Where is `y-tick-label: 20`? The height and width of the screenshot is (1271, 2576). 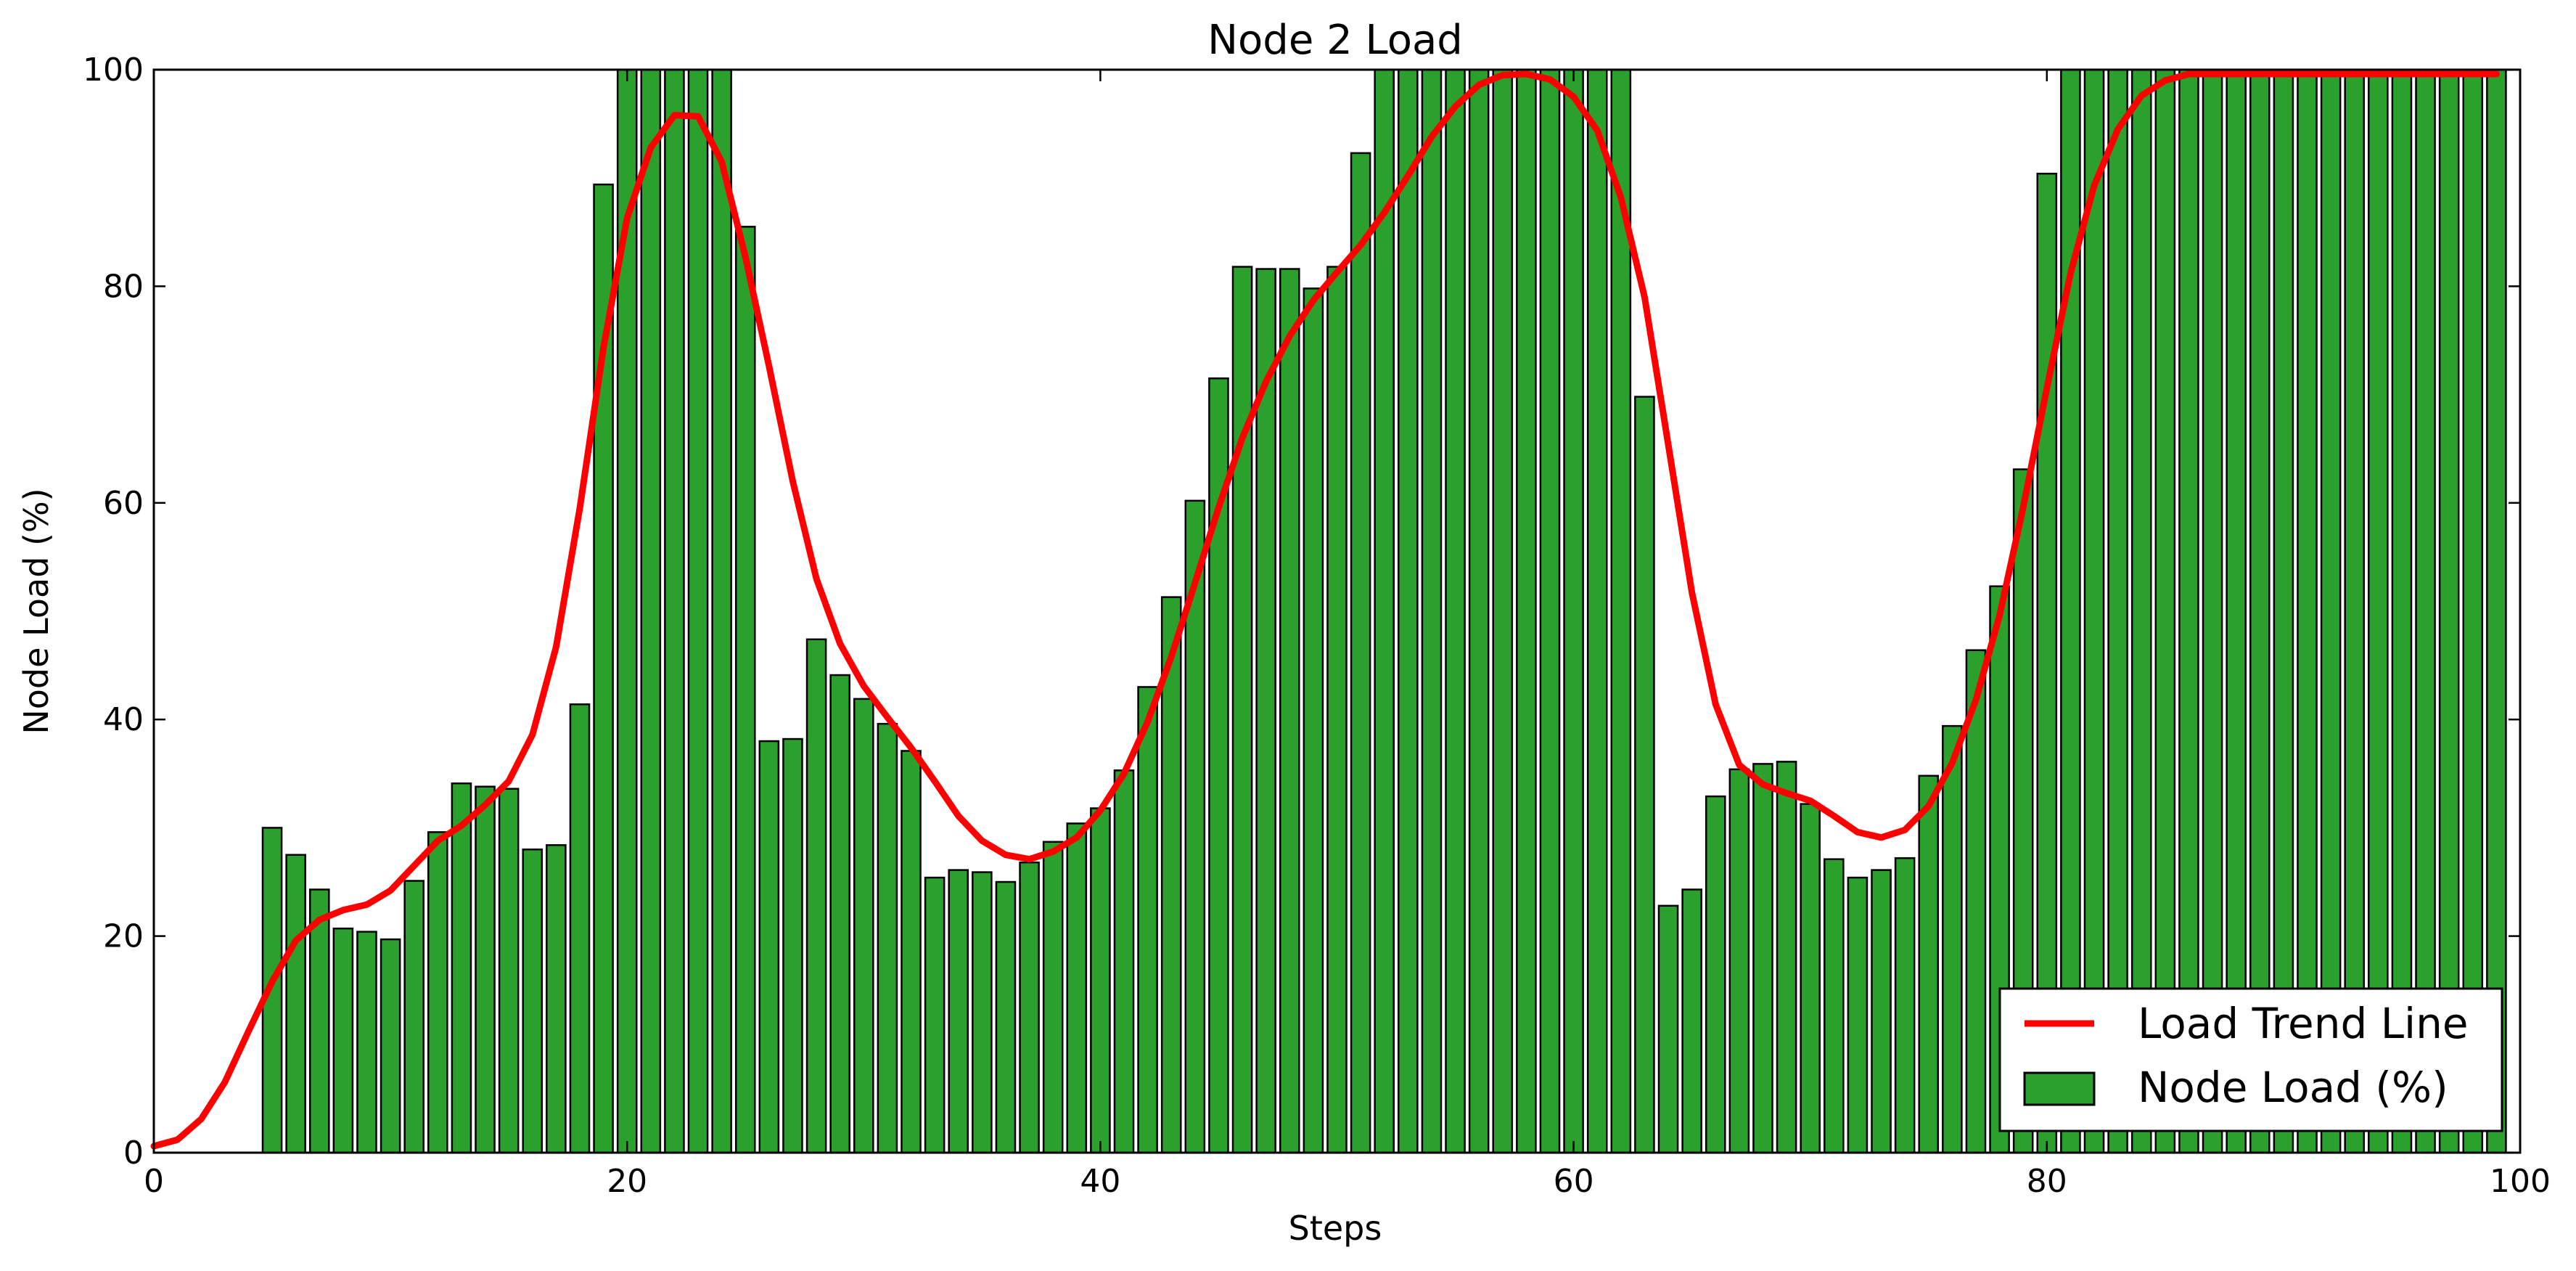
y-tick-label: 20 is located at coordinates (123, 936).